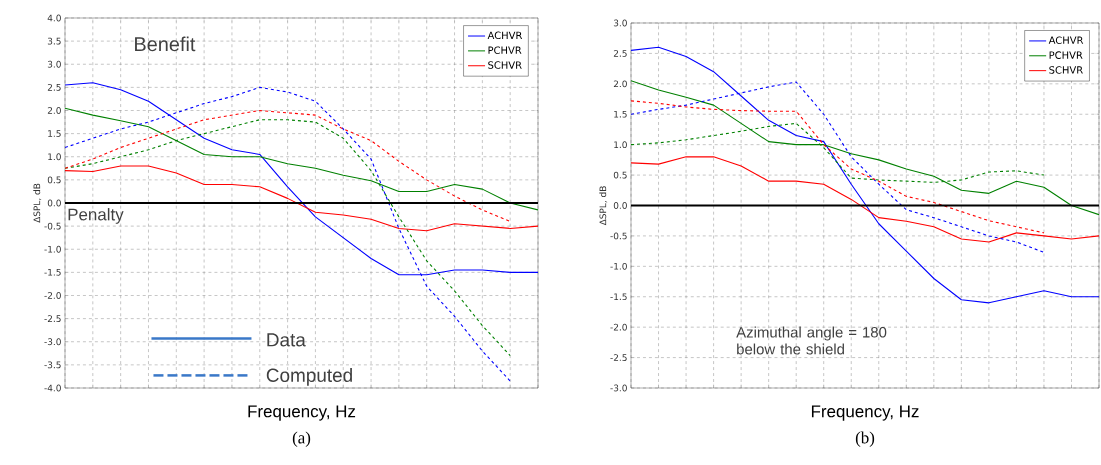 This screenshot has width=1101, height=465. What do you see at coordinates (286, 340) in the screenshot?
I see `annotation: Data` at bounding box center [286, 340].